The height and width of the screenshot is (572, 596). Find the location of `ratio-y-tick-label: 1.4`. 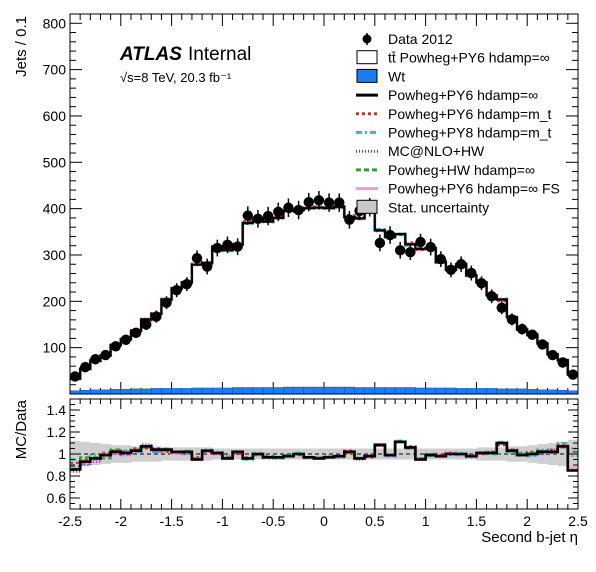

ratio-y-tick-label: 1.4 is located at coordinates (57, 410).